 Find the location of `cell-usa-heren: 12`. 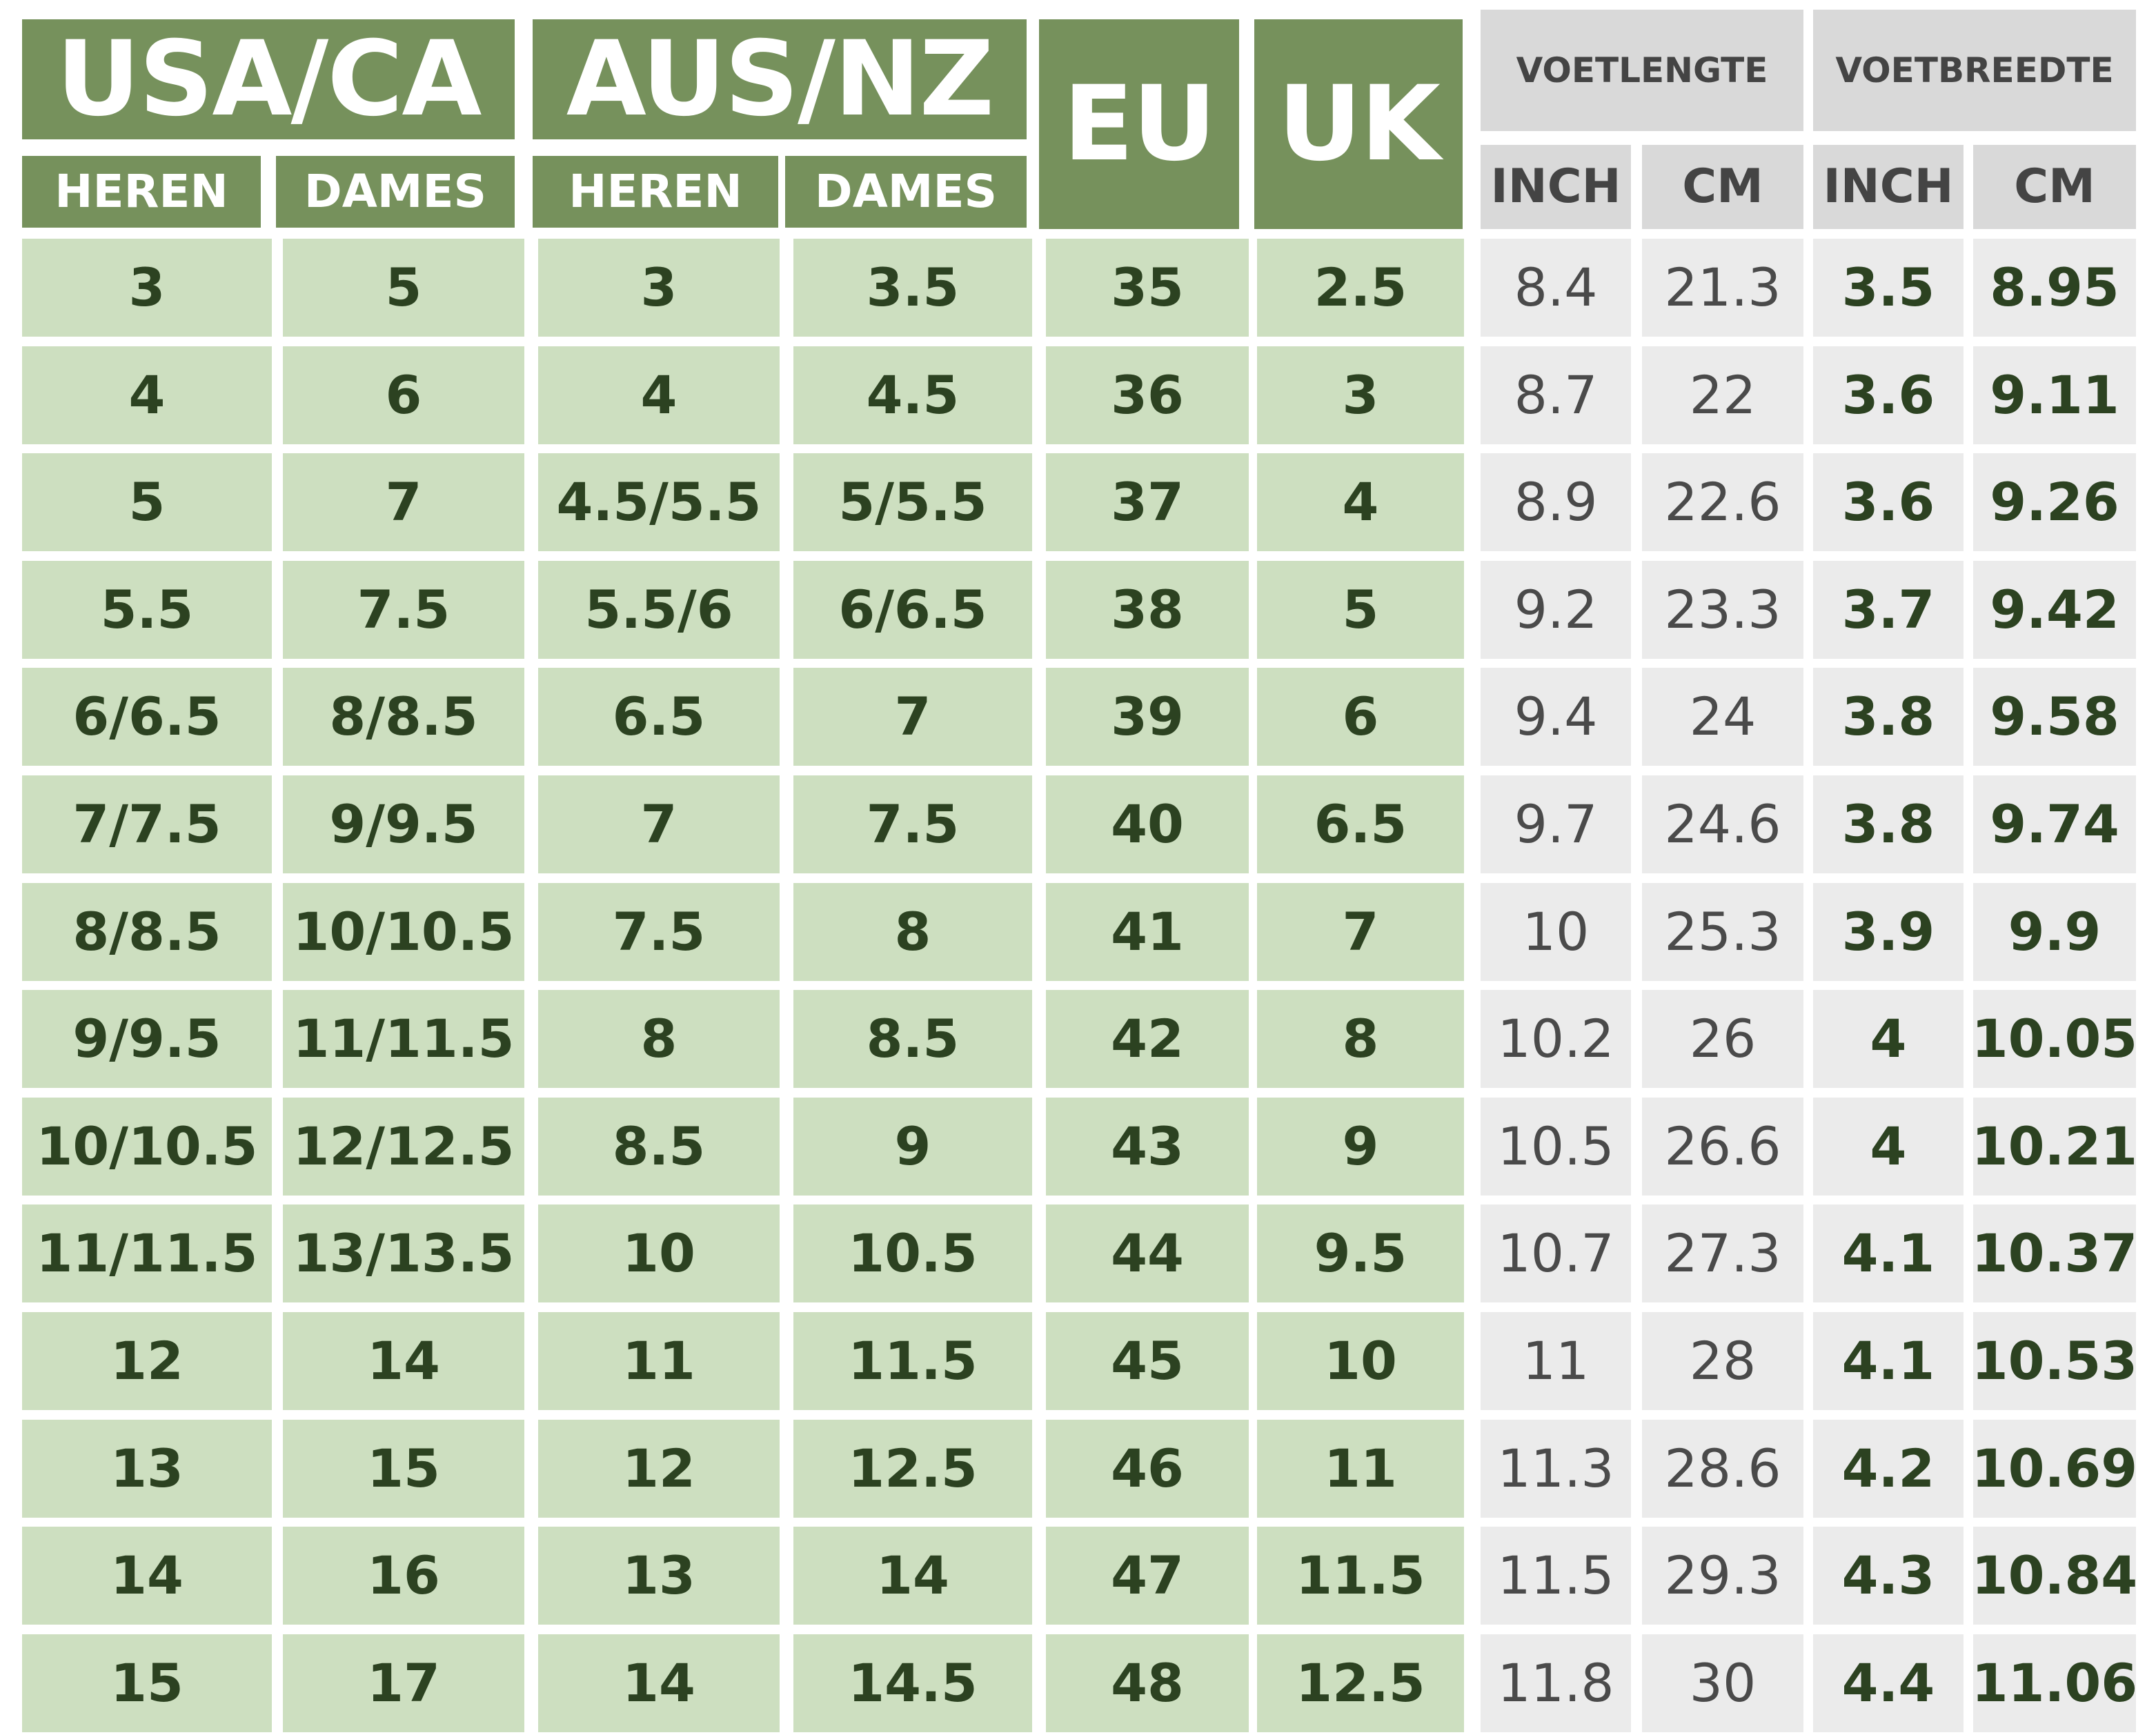

cell-usa-heren: 12 is located at coordinates (147, 1361).